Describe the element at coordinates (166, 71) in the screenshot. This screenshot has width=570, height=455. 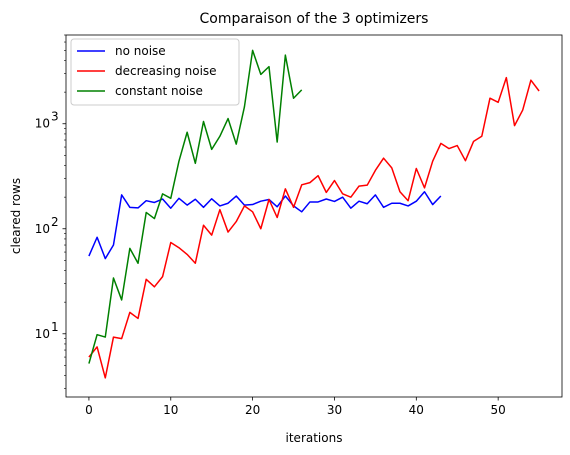
I see `legend-label-decreasing-noise: decreasing noise` at that location.